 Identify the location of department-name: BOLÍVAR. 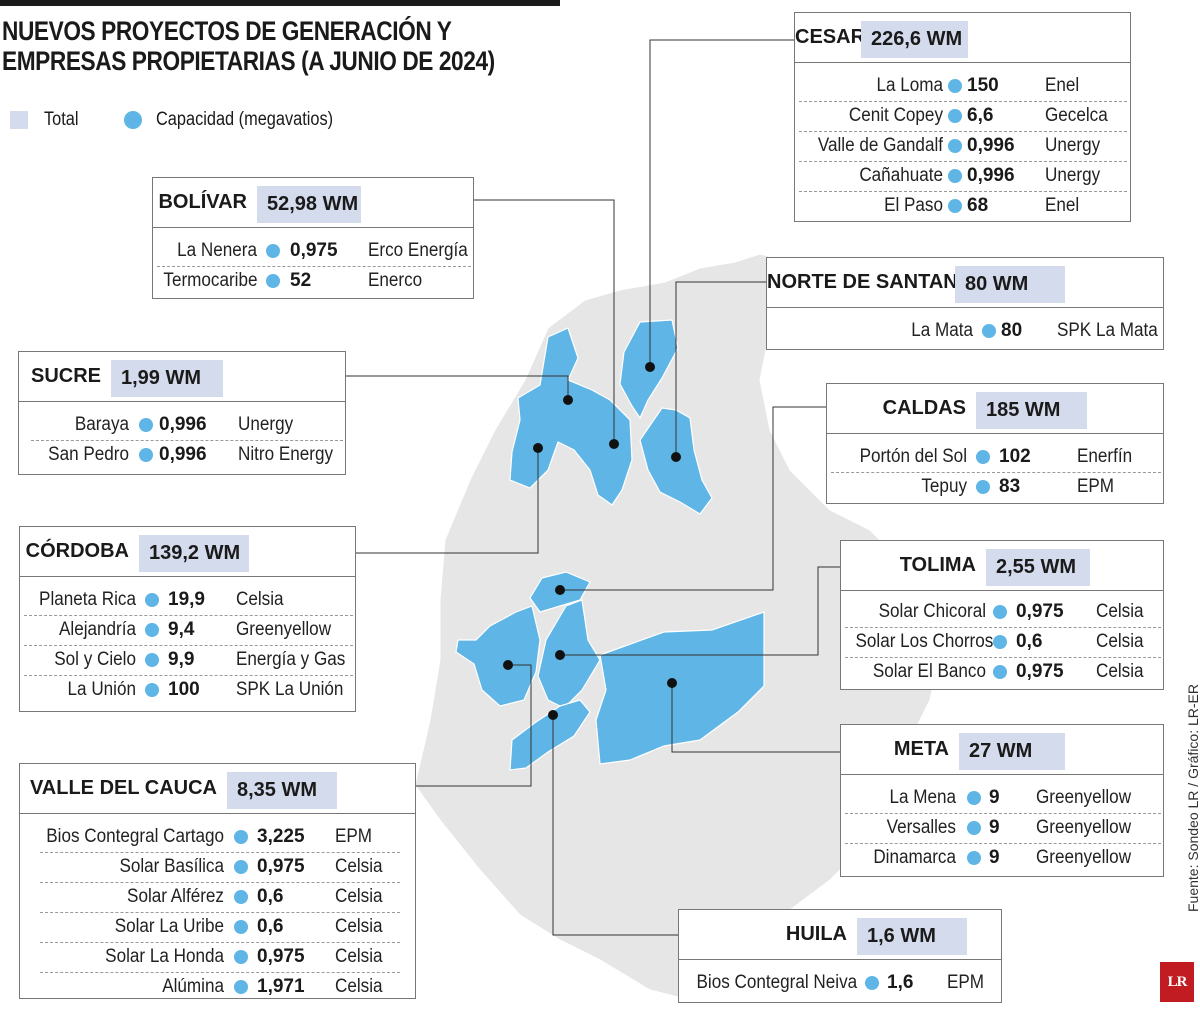
(202, 202).